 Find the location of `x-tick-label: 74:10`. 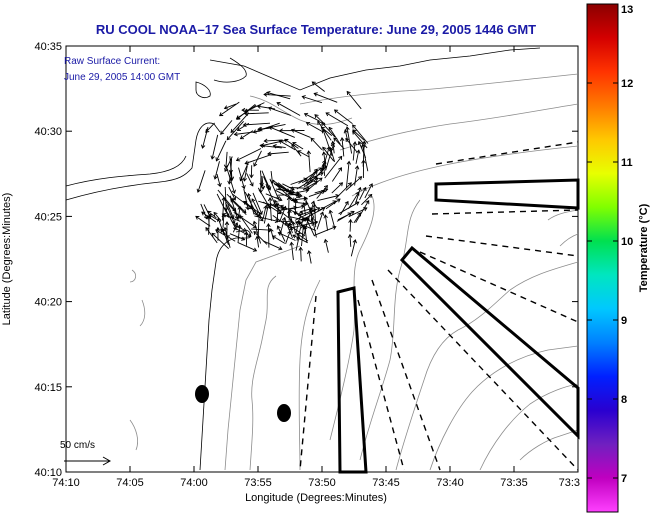

x-tick-label: 74:10 is located at coordinates (66, 483).